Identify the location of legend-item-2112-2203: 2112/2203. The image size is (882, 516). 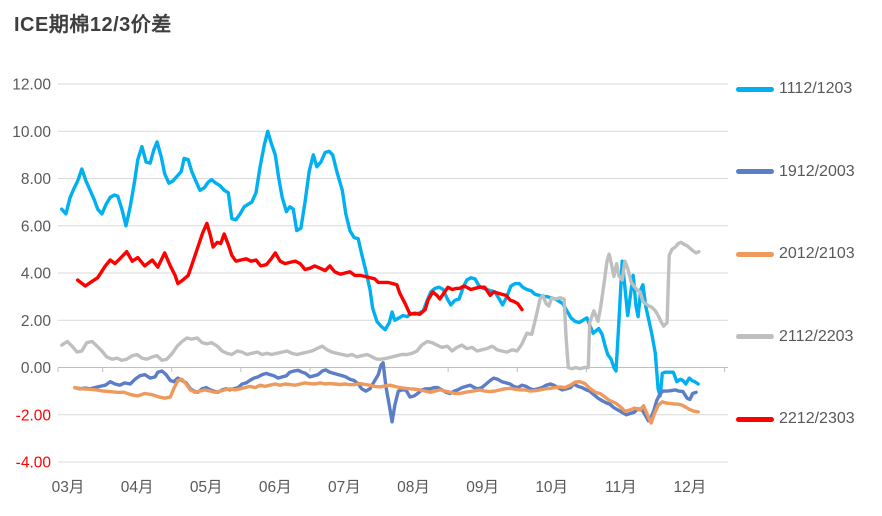
(805, 337).